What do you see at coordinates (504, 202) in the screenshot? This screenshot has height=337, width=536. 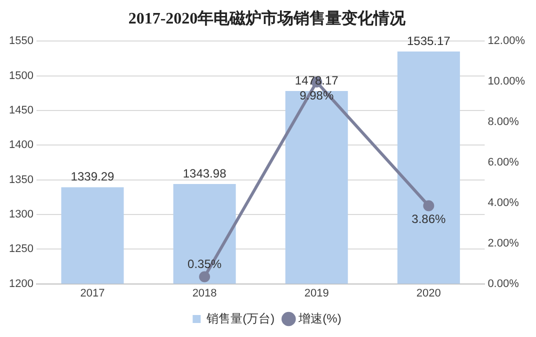 I see `y2-tick-label: 4.00%` at bounding box center [504, 202].